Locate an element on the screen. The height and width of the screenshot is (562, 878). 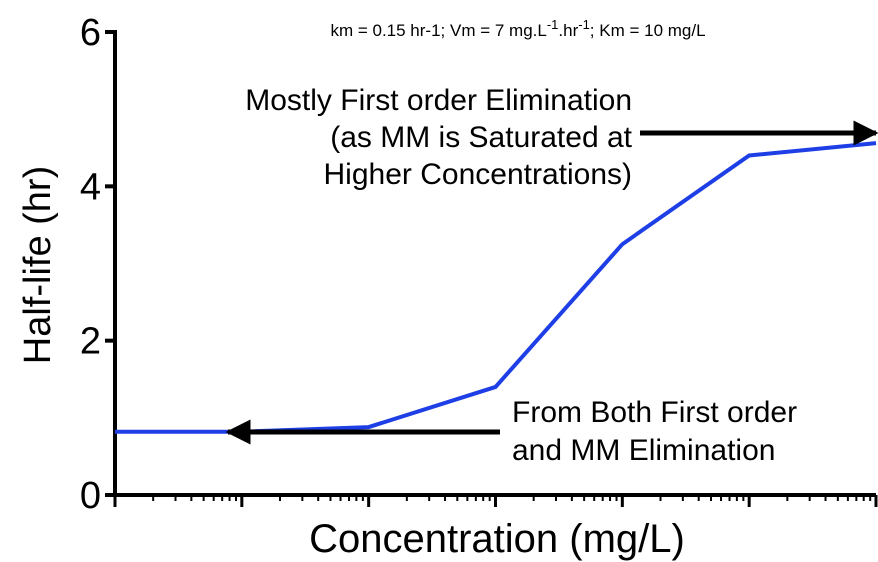
y-tick-label: 4 is located at coordinates (90, 187).